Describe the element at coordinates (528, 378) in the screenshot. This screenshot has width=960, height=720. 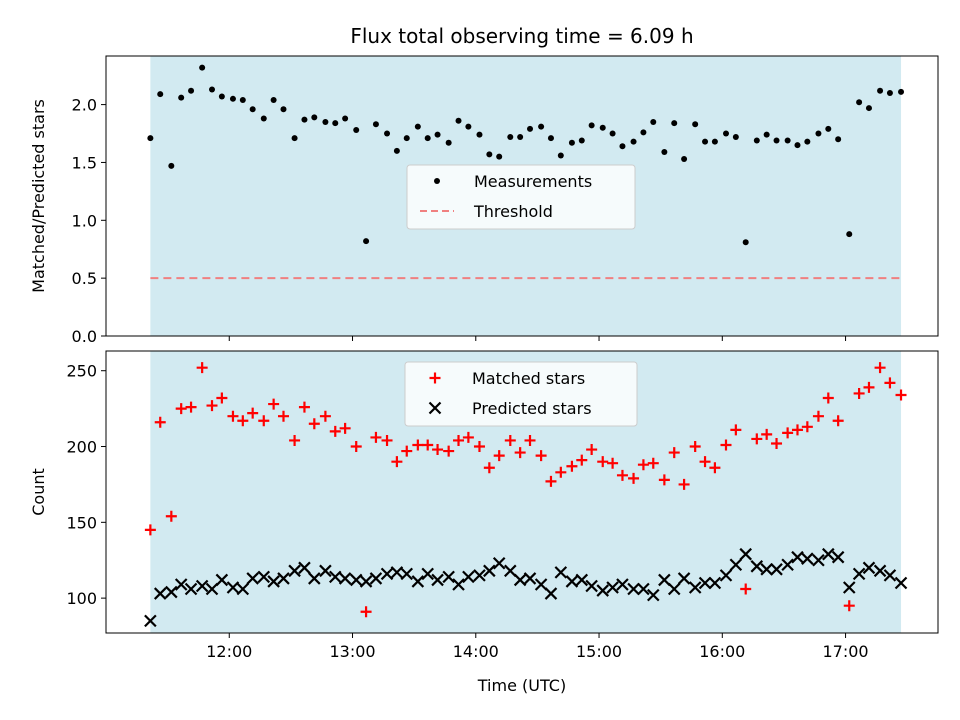
I see `legend-label: Matched stars` at that location.